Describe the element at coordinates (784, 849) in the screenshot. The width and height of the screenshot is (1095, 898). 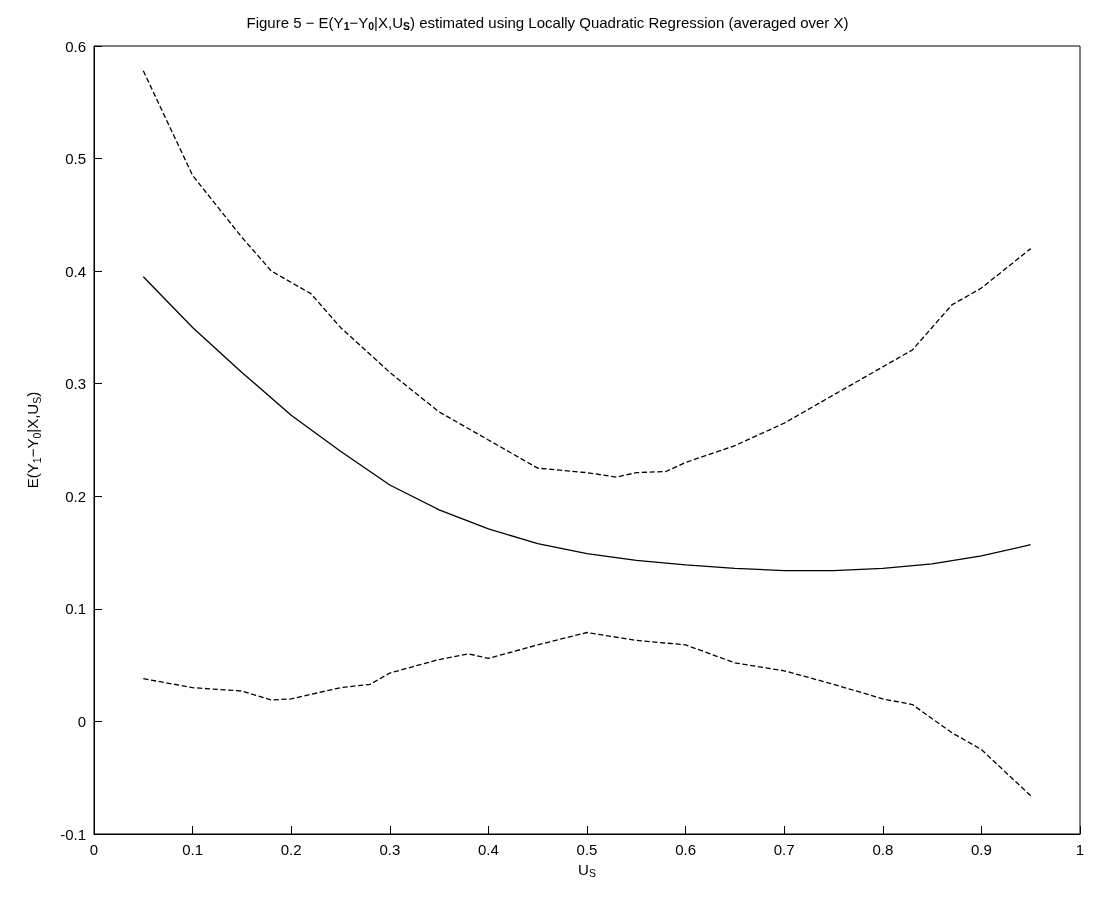
I see `x-tick-label: 0.7` at that location.